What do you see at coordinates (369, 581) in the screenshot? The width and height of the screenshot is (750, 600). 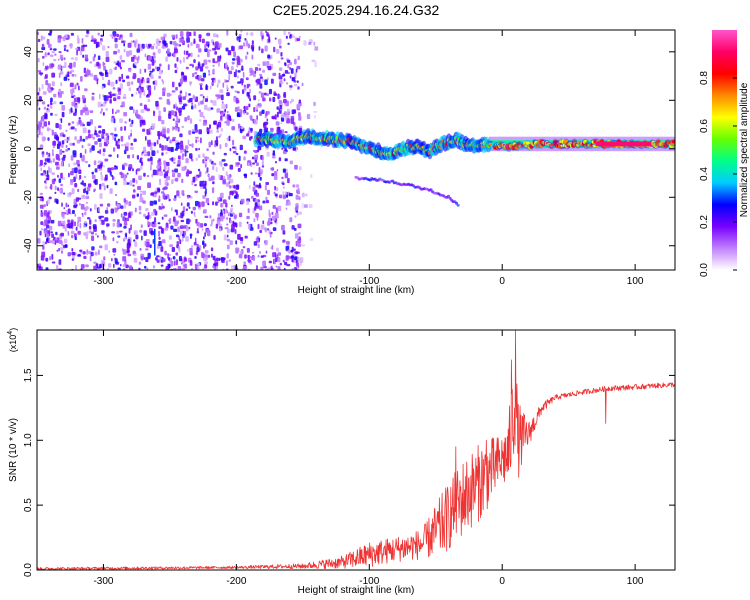 I see `x-tick-label: -100` at bounding box center [369, 581].